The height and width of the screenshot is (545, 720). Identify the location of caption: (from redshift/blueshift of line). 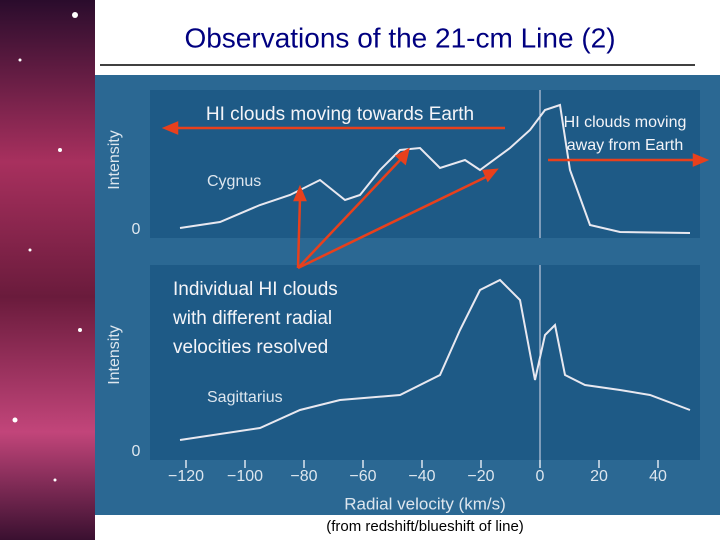
(425, 526).